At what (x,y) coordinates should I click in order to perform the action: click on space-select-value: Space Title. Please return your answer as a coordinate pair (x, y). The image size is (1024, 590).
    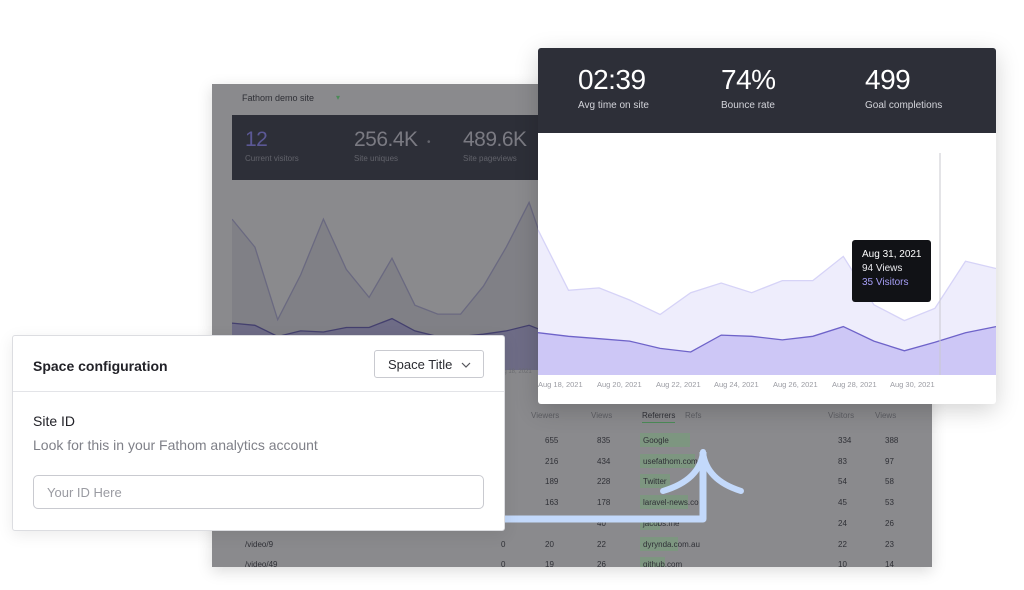
    Looking at the image, I should click on (420, 364).